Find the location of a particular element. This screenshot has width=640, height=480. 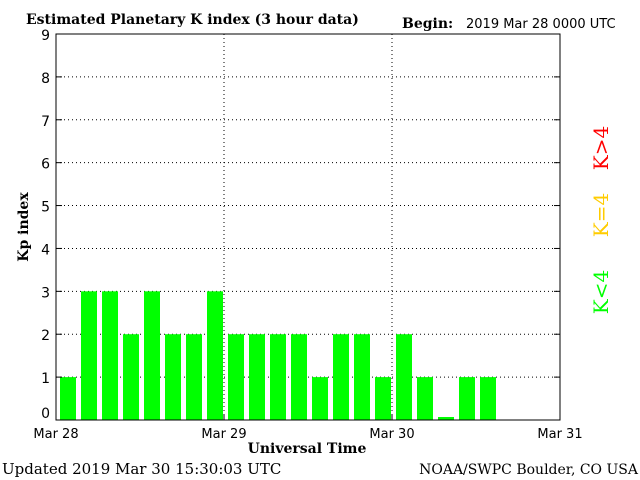

y-tick-label: 8 is located at coordinates (45, 79).